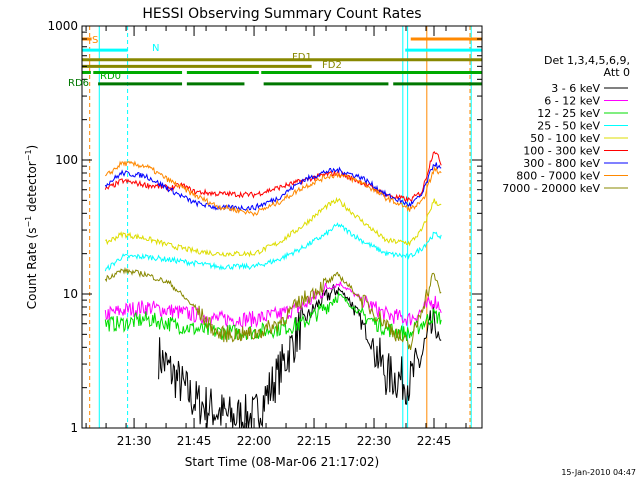 The width and height of the screenshot is (640, 484). Describe the element at coordinates (32, 147) in the screenshot. I see `y-axis-label-part: )` at that location.